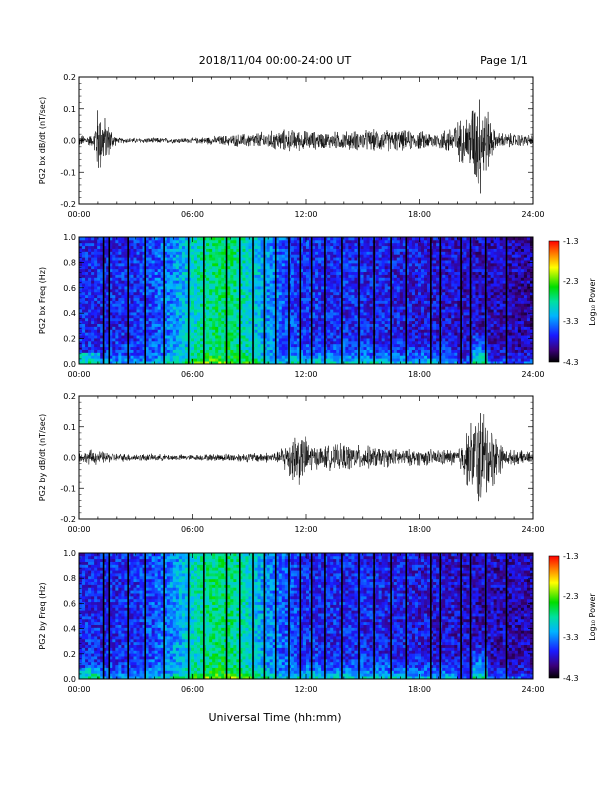 This screenshot has width=612, height=792. What do you see at coordinates (305, 214) in the screenshot?
I see `x-tick-label: 12:00` at bounding box center [305, 214].